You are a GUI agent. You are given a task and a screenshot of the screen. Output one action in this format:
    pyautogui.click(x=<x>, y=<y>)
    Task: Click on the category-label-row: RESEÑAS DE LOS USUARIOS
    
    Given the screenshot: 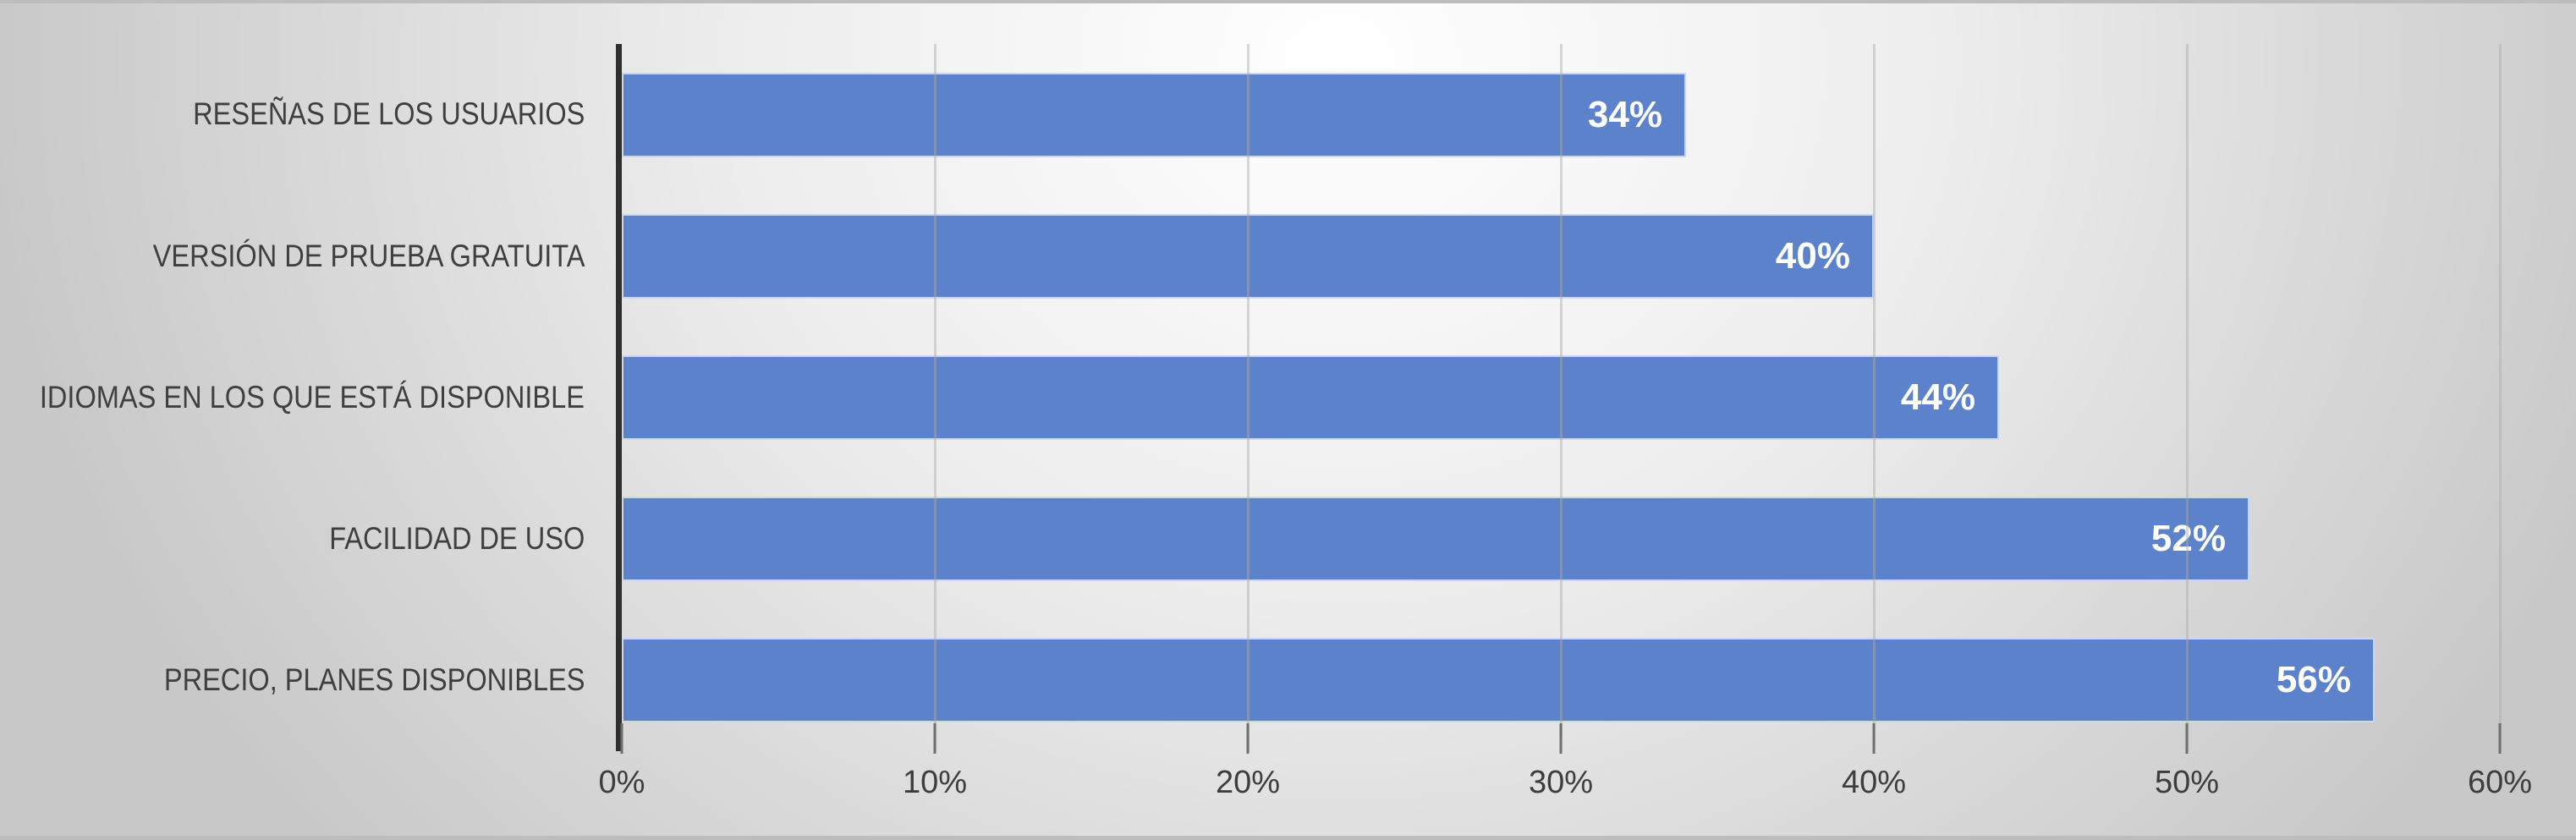 What is the action you would take?
    pyautogui.click(x=302, y=114)
    